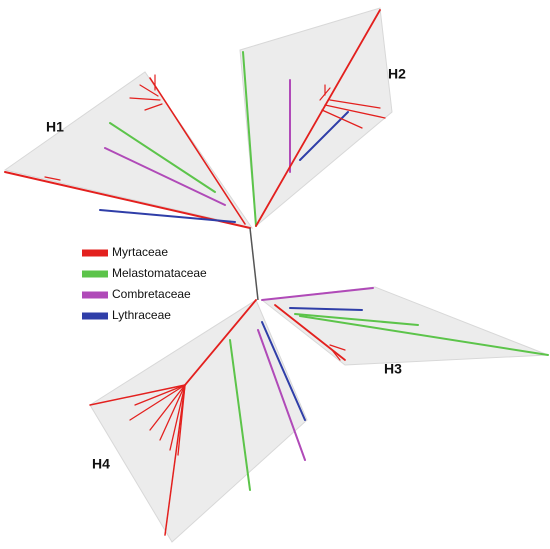 This screenshot has width=550, height=549. I want to click on clade-area-h3, so click(404, 326).